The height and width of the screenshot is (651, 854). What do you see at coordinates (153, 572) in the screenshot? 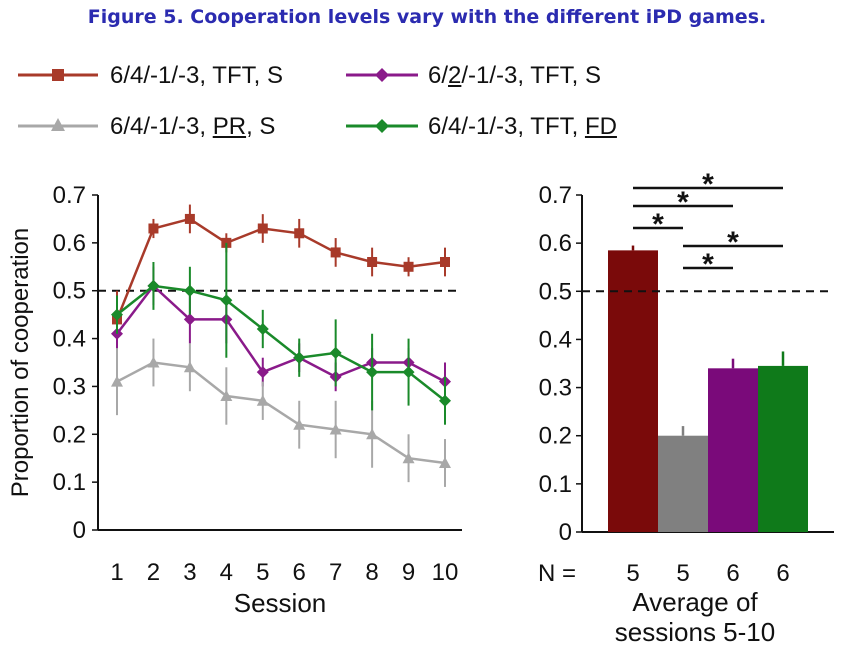
I see `x-tick-label: 2` at bounding box center [153, 572].